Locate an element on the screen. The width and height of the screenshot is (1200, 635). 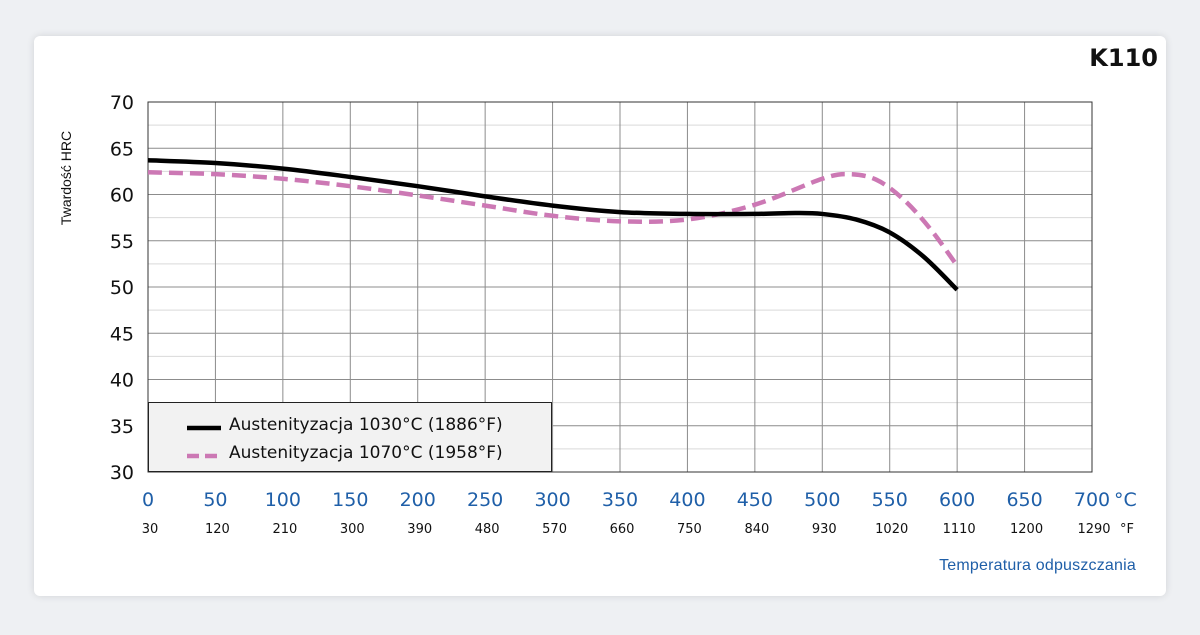
chart-title: K110 is located at coordinates (1123, 58).